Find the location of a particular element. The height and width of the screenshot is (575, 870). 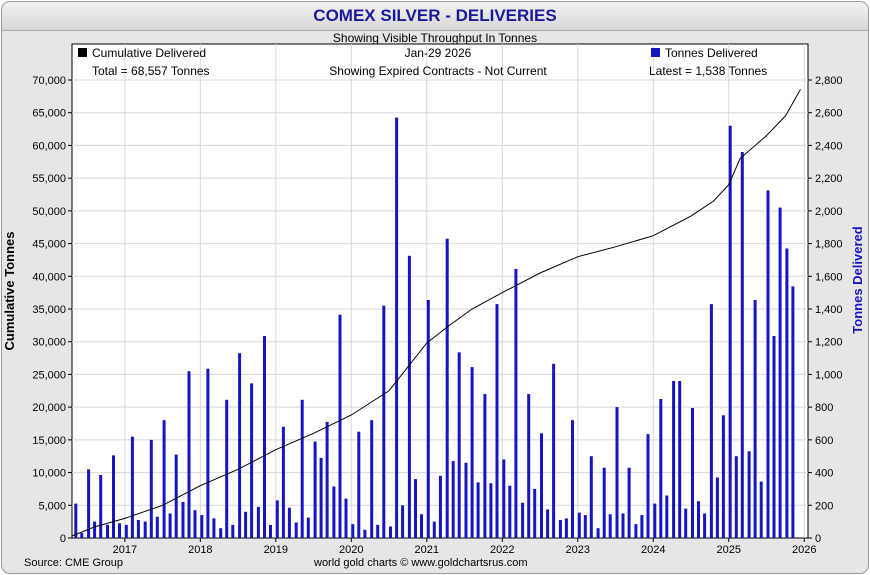

right-tick-label: 2,400 is located at coordinates (829, 146).